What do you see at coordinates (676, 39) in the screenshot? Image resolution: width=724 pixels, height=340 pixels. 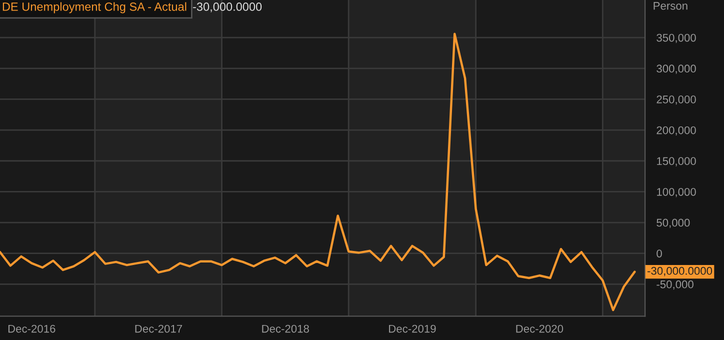 I see `y-tick-label: 350,000` at bounding box center [676, 39].